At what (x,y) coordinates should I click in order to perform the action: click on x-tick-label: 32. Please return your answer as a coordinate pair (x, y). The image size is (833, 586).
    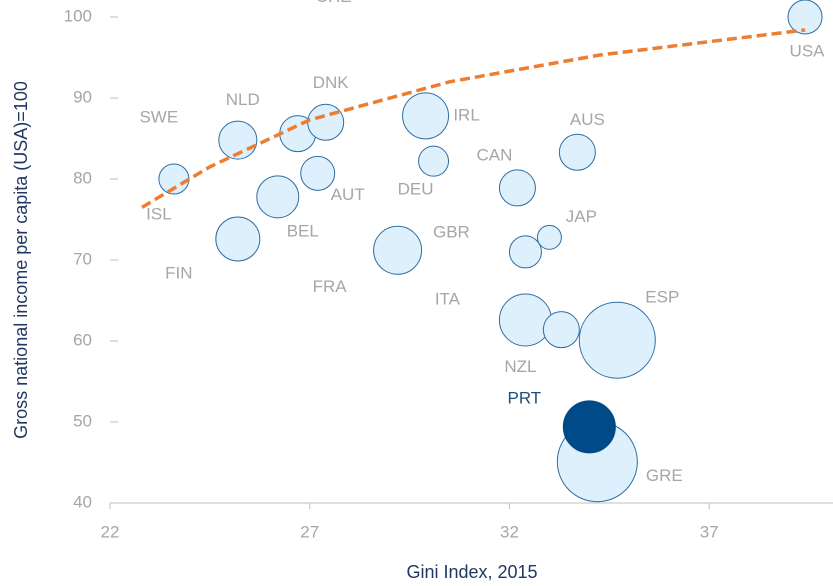
    Looking at the image, I should click on (509, 531).